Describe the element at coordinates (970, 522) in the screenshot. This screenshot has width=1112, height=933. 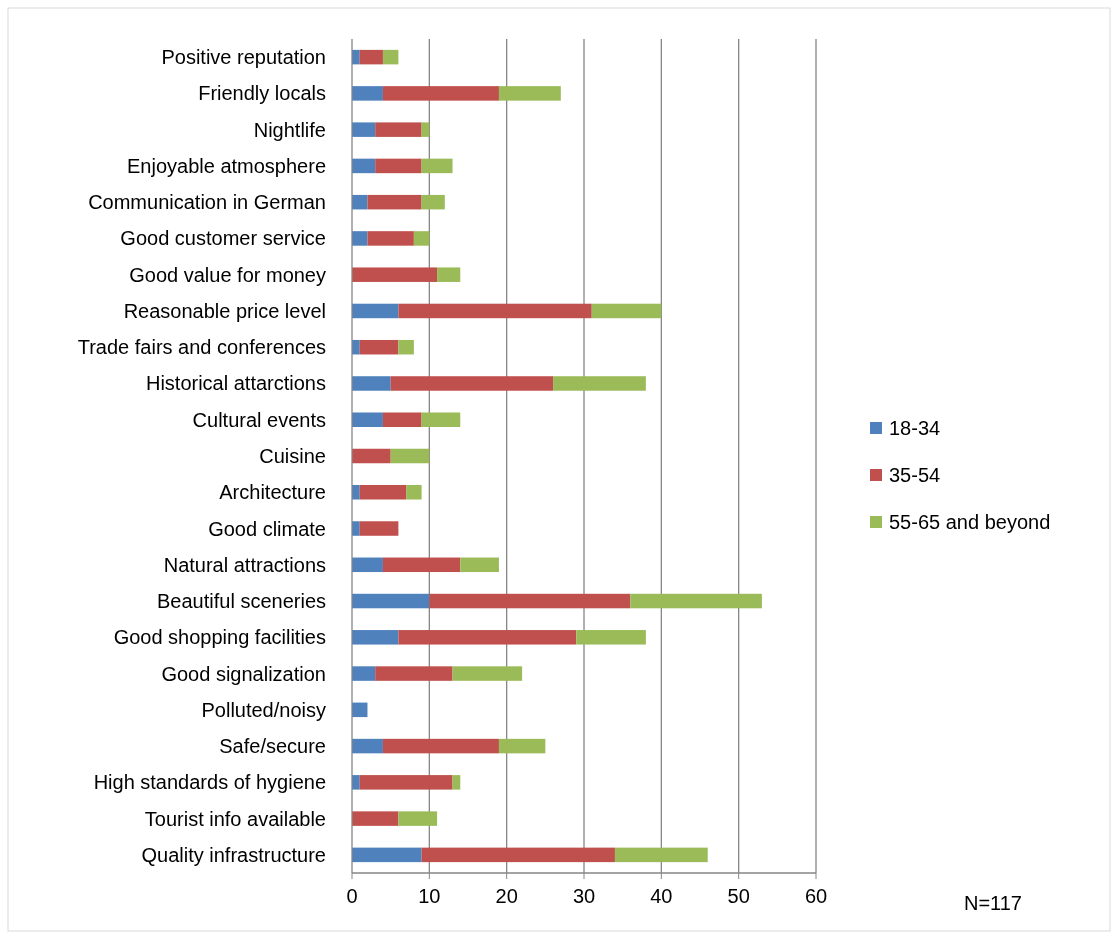
I see `legend-label: 55-65 and beyond` at that location.